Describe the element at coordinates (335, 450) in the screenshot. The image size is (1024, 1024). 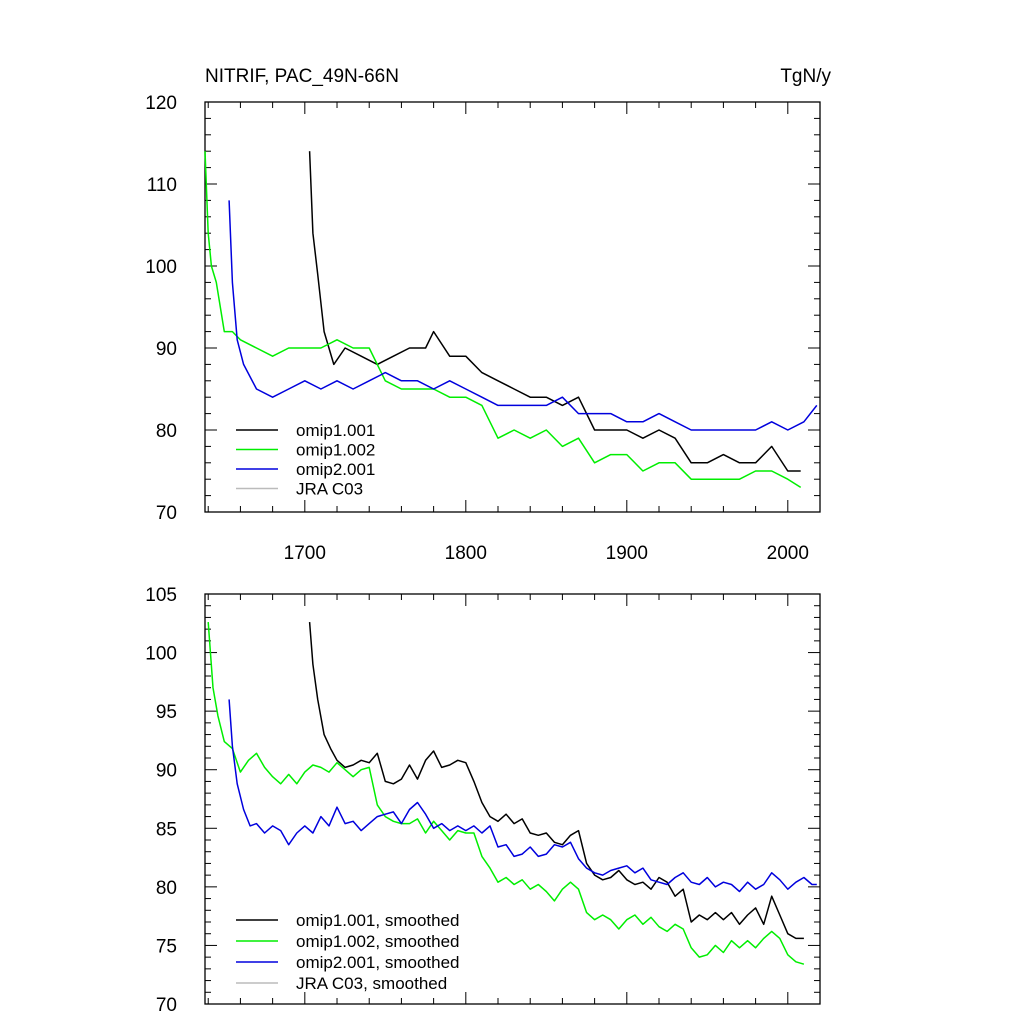
I see `legend-label: omip1.002` at that location.